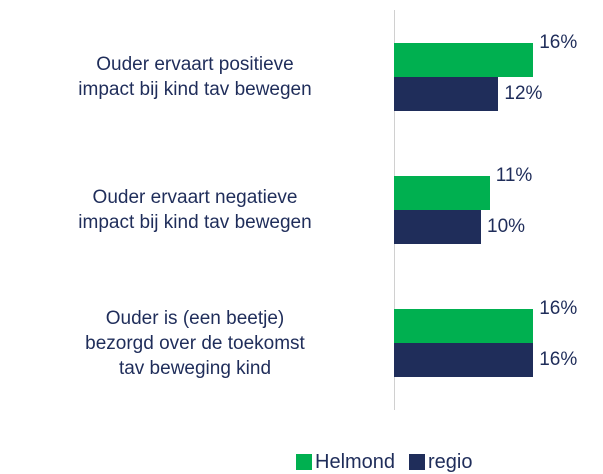 The height and width of the screenshot is (474, 603). What do you see at coordinates (355, 462) in the screenshot?
I see `legend-label: Helmond` at bounding box center [355, 462].